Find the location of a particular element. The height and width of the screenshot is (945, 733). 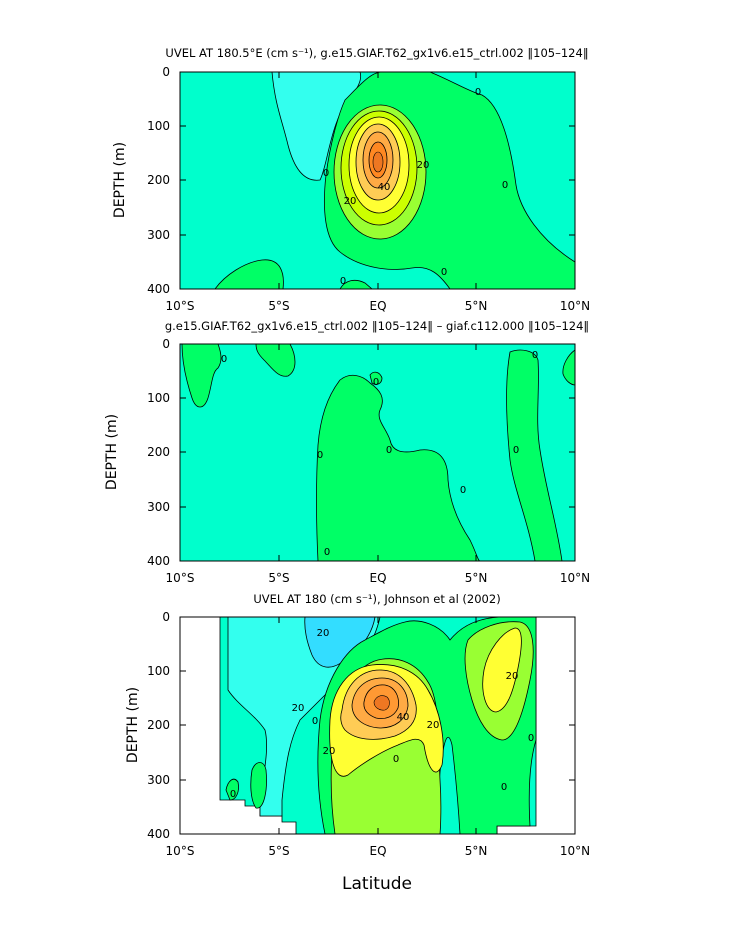

panel-3-left-pocket is located at coordinates (232, 789).